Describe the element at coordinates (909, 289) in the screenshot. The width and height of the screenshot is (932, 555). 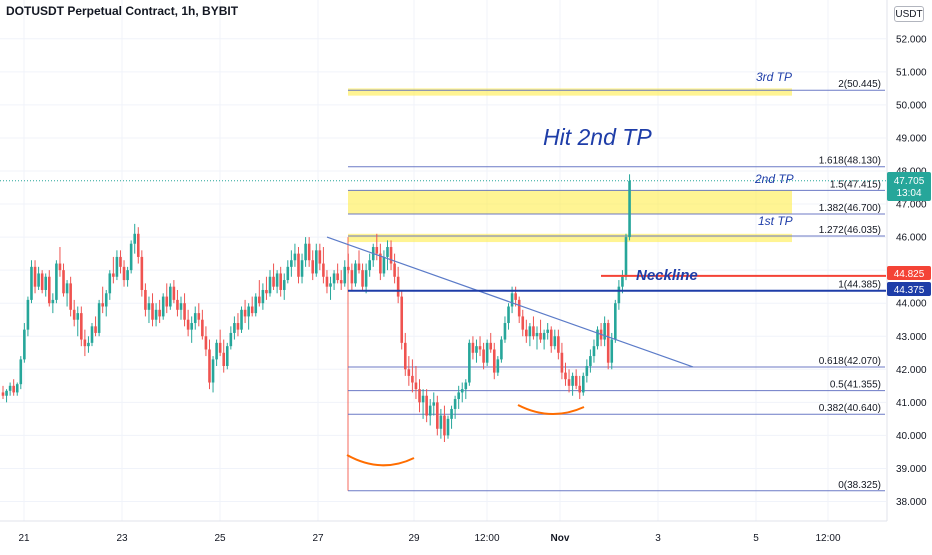
I see `level-price-tag` at that location.